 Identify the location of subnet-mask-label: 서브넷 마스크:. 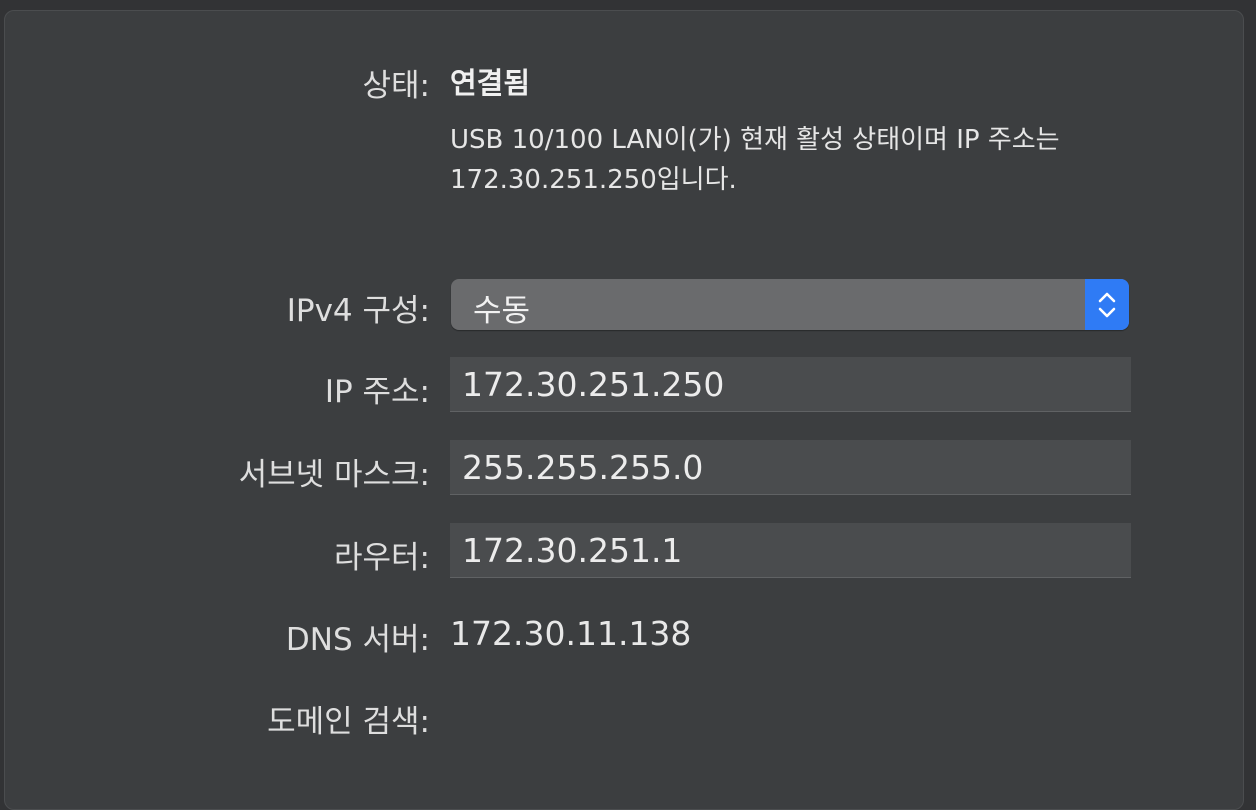
(334, 475).